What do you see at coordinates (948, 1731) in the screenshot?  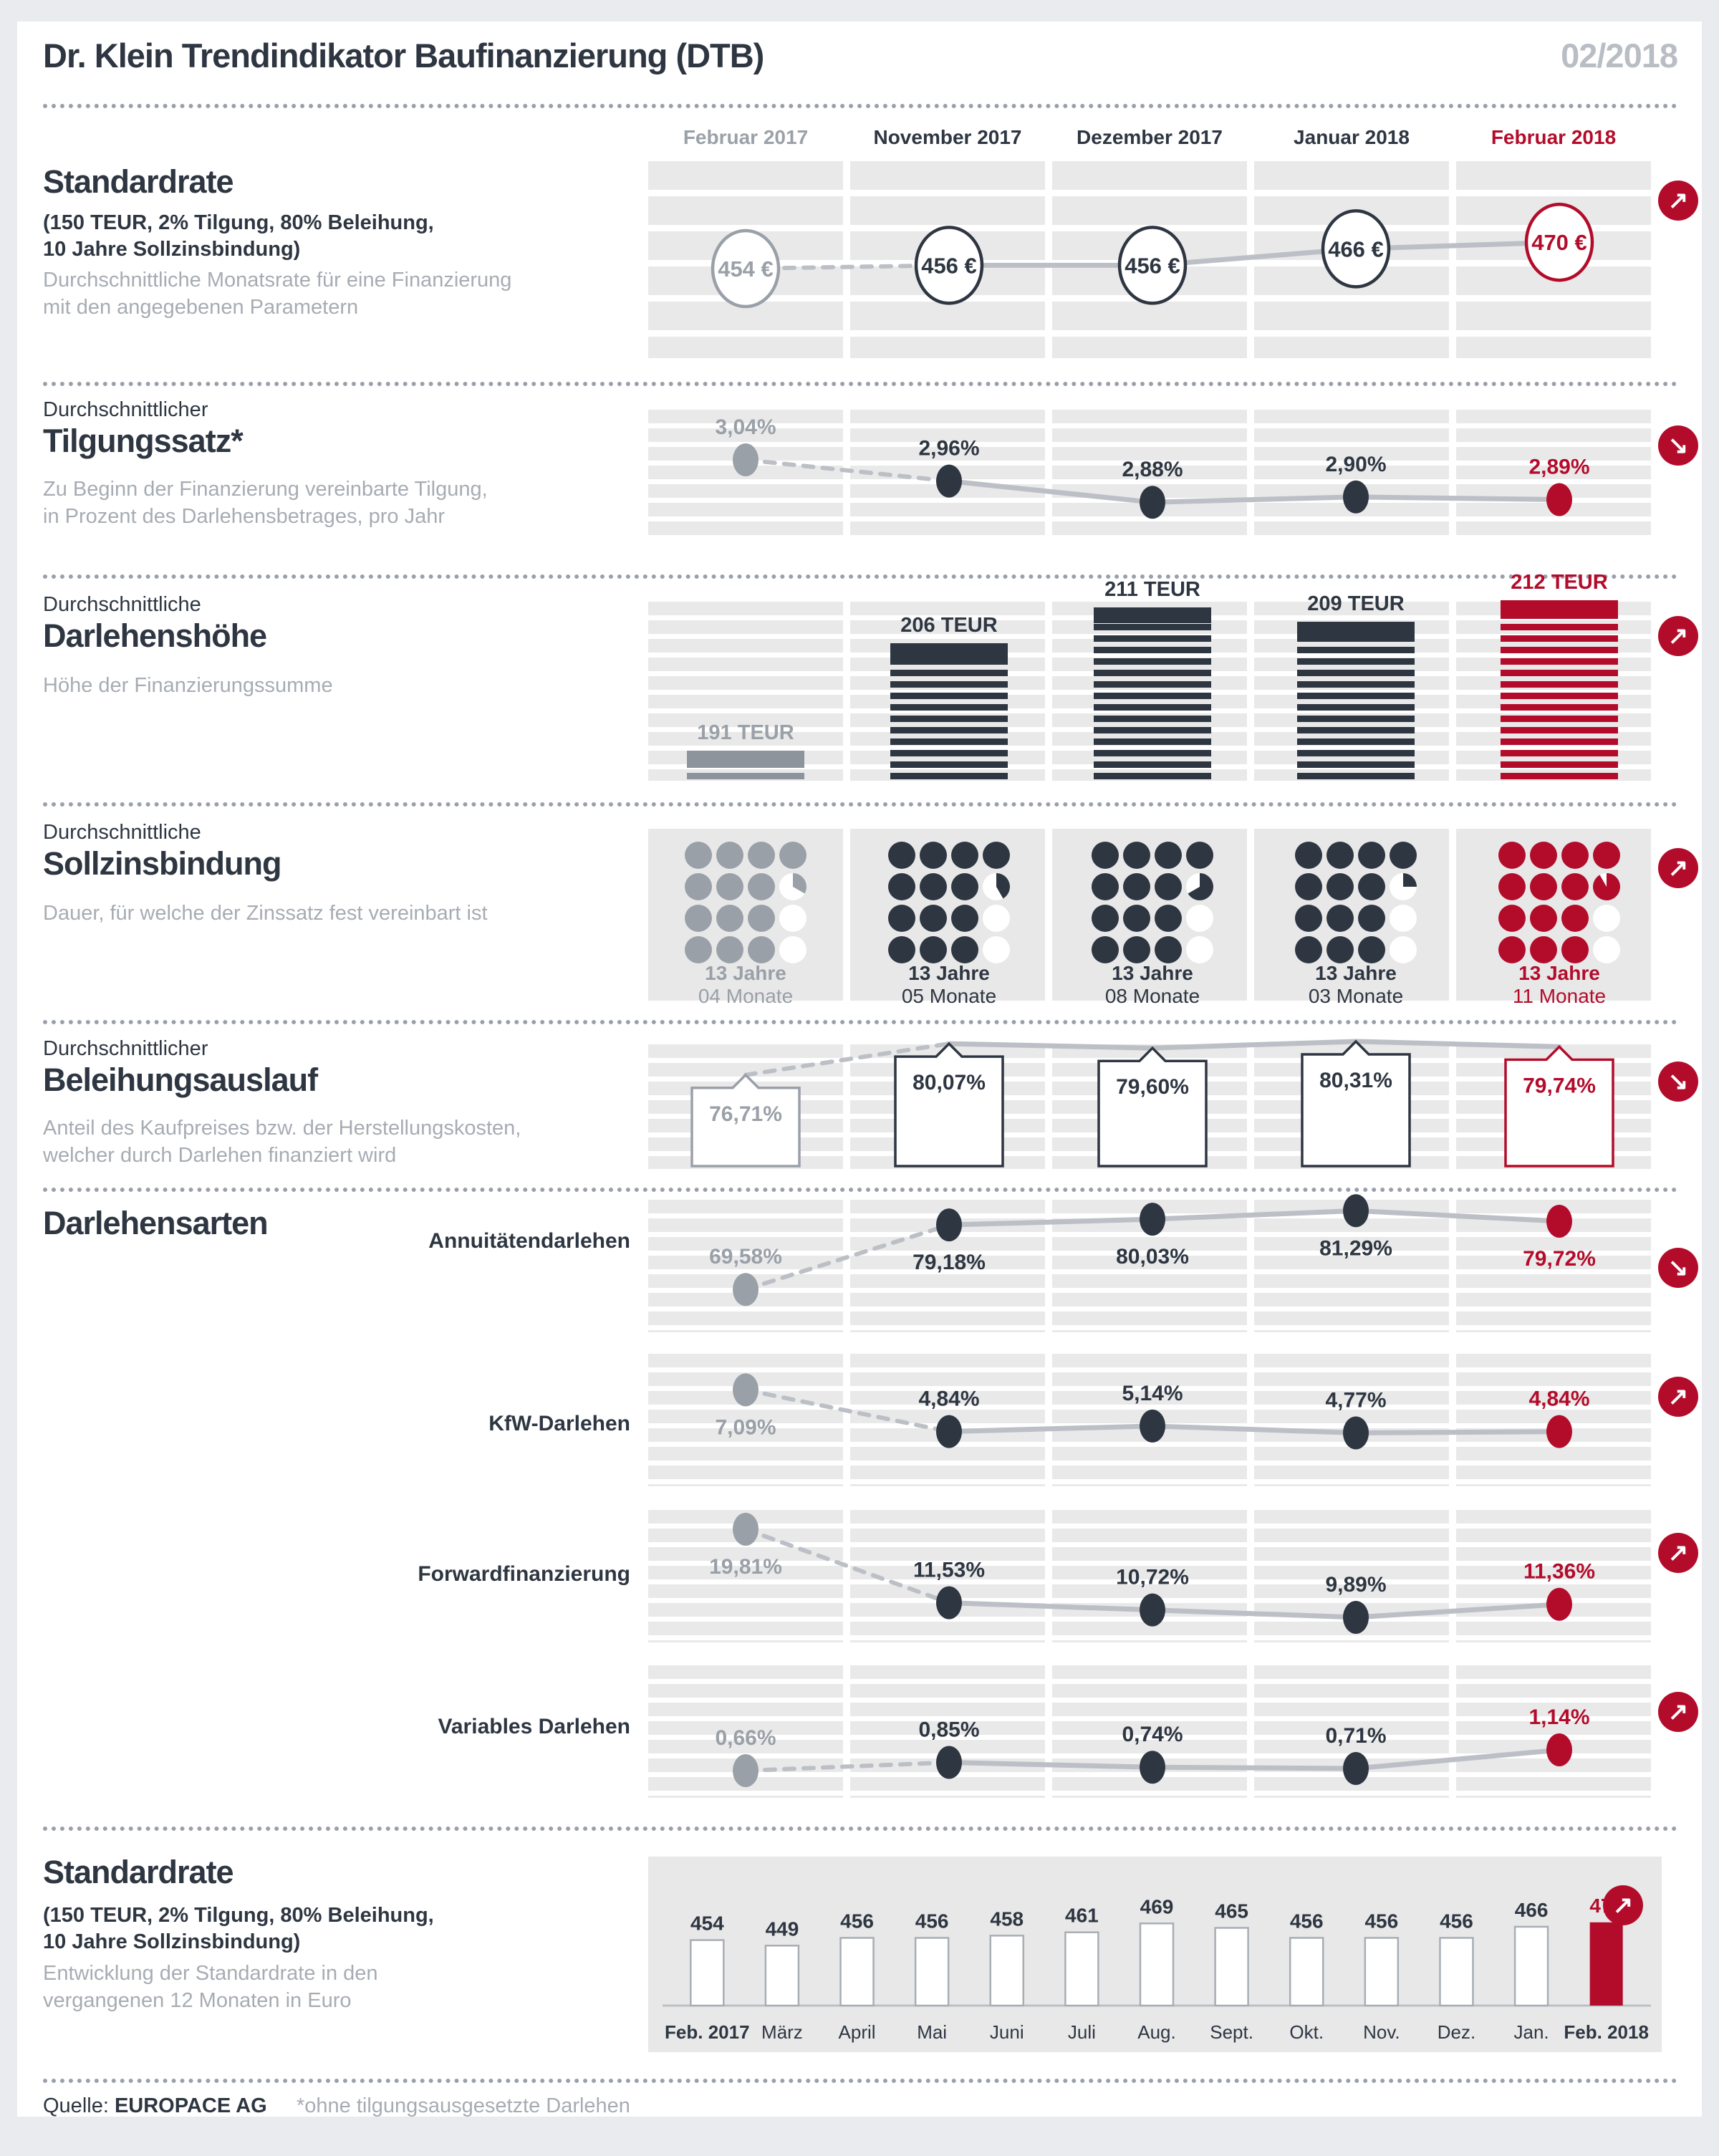 I see `variables-panel-col1` at bounding box center [948, 1731].